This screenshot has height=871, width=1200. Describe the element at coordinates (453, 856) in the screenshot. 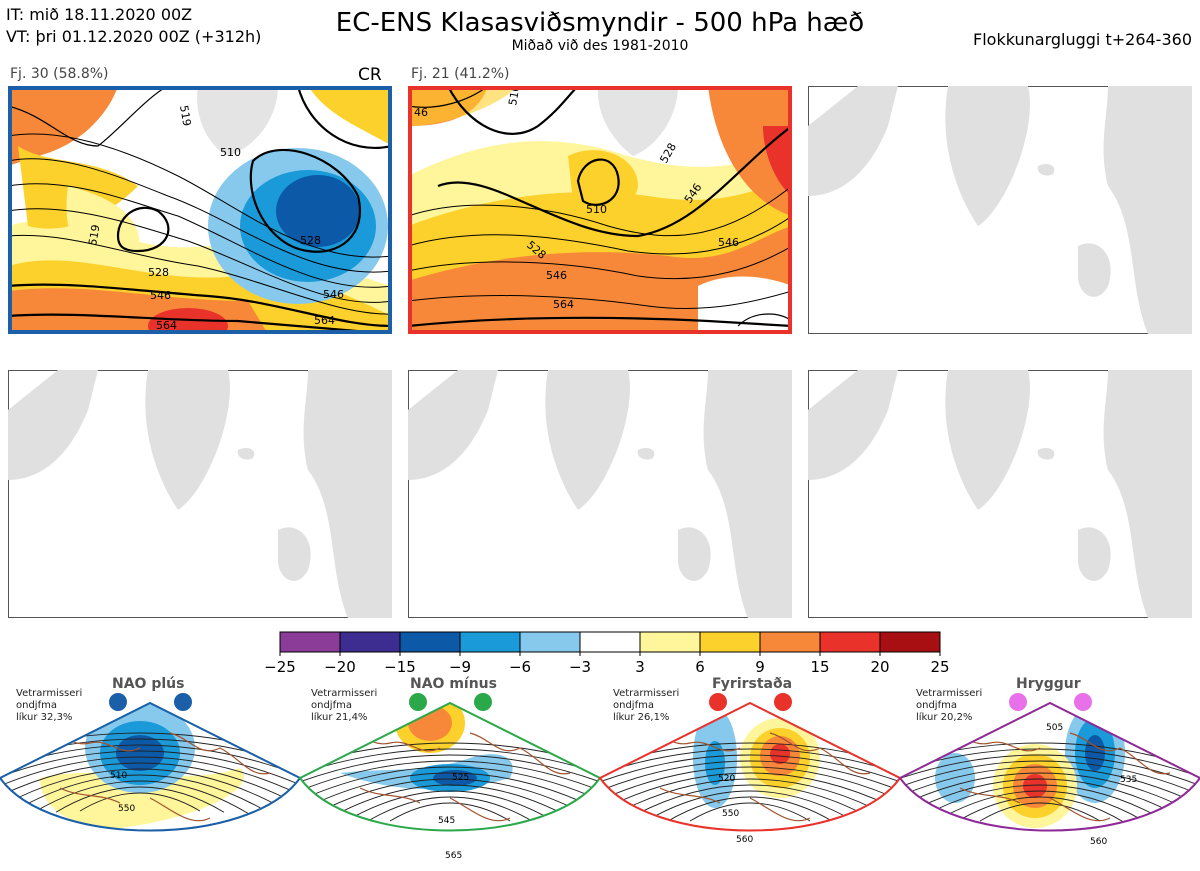

I see `contour-label: 565` at that location.